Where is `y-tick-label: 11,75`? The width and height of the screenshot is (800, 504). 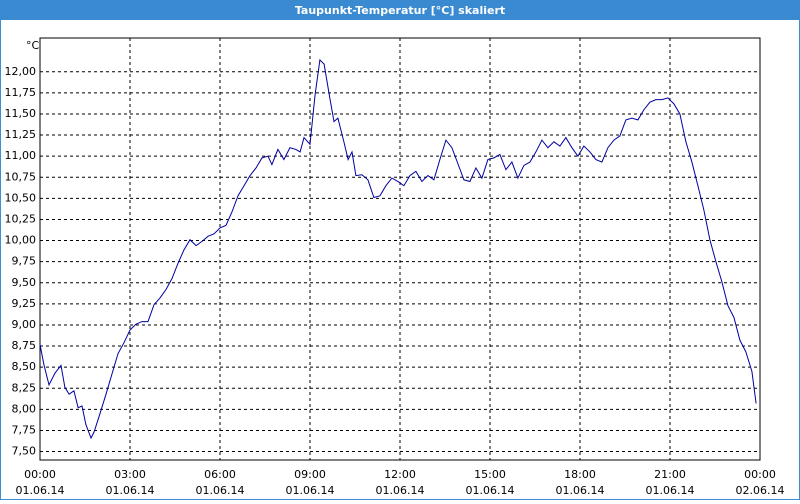
y-tick-label: 11,75 is located at coordinates (21, 92).